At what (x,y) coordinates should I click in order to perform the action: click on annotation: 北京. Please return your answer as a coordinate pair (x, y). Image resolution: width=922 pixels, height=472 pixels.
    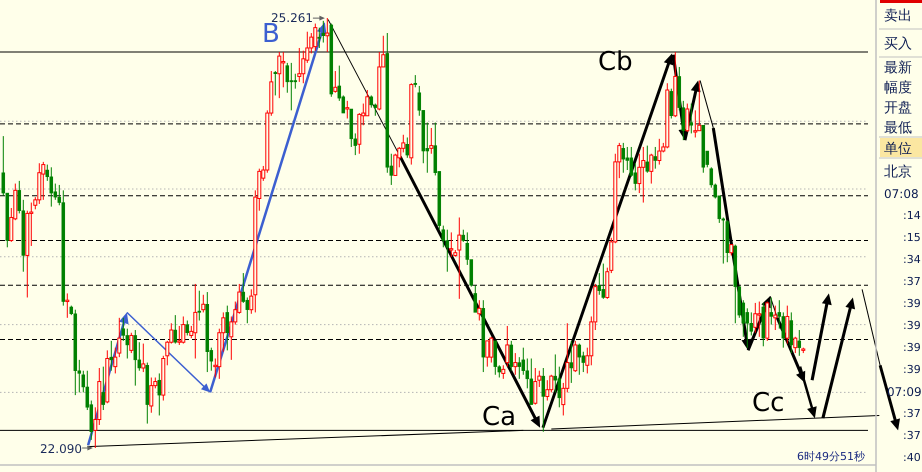
    Looking at the image, I should click on (898, 172).